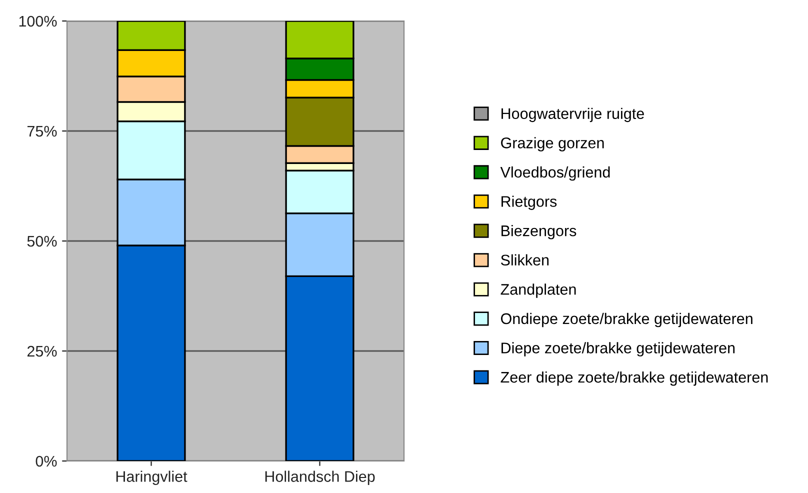 This screenshot has width=808, height=493. Describe the element at coordinates (539, 232) in the screenshot. I see `legend-label: Biezengors` at that location.